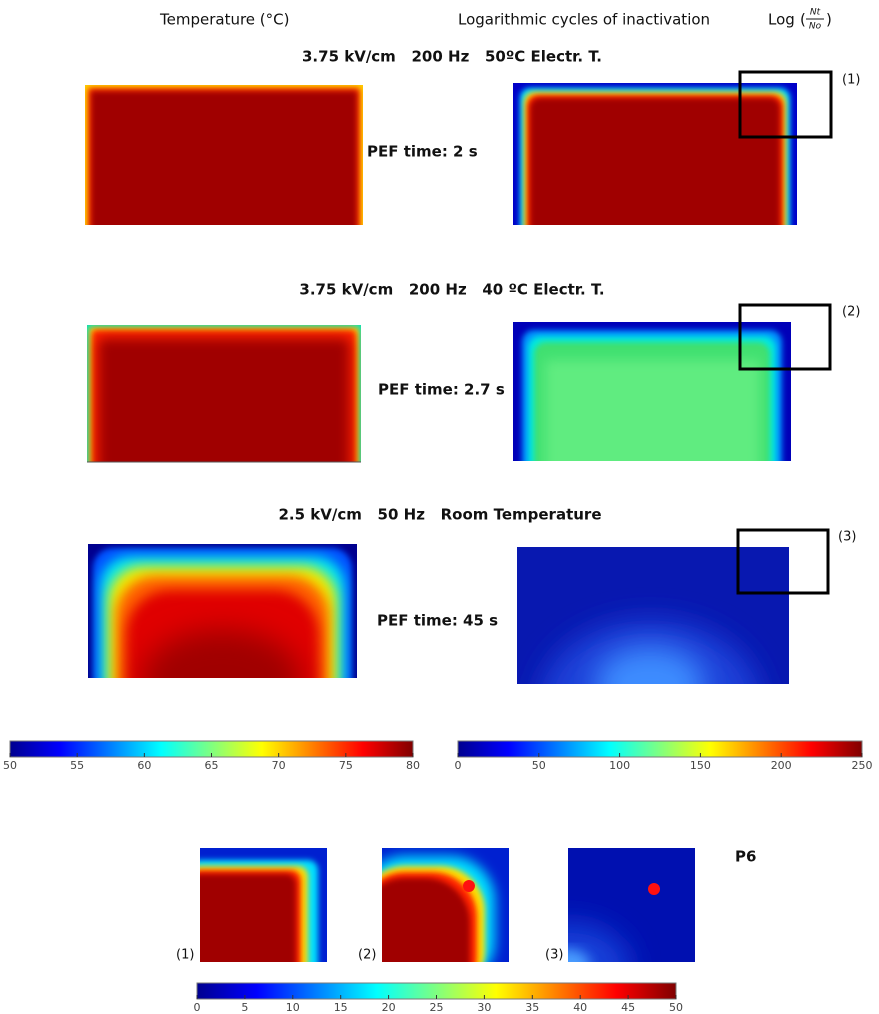  I want to click on zoom-label: (2), so click(851, 312).